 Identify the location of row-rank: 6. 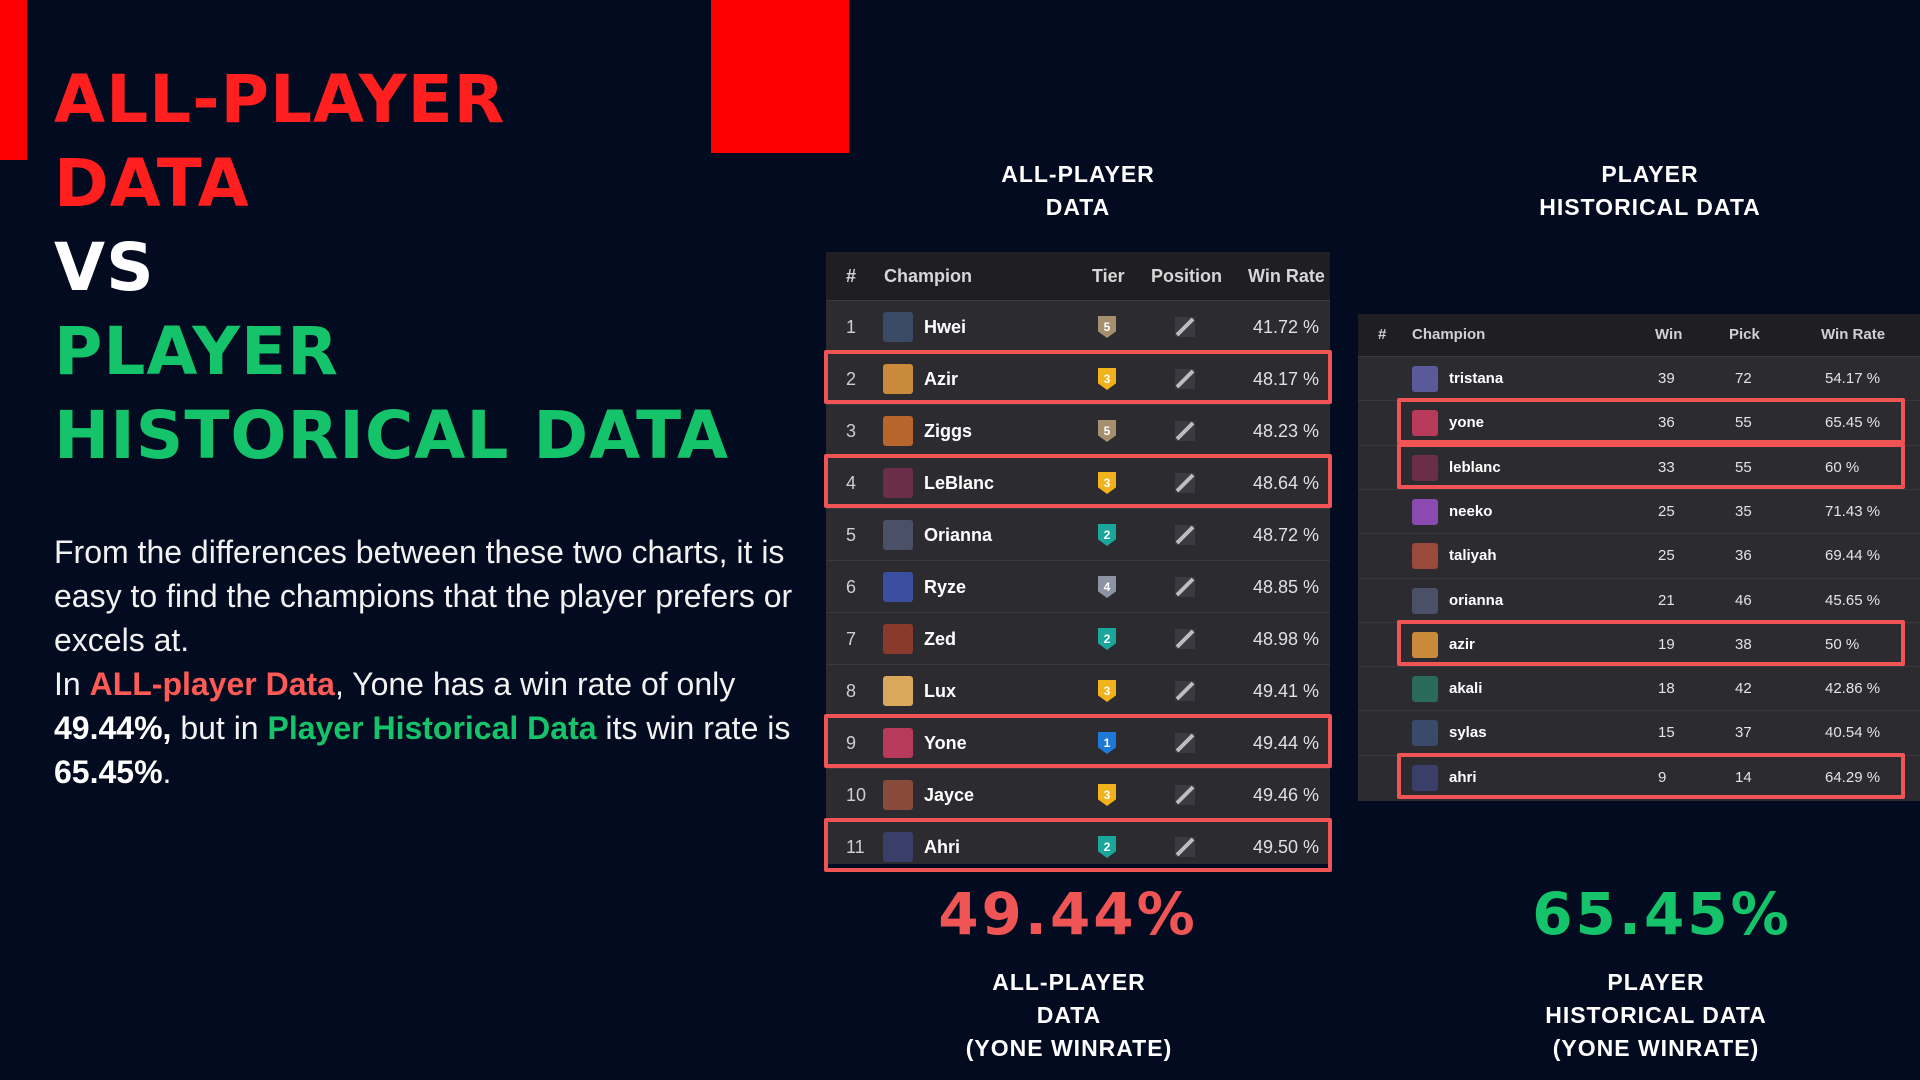
(851, 587).